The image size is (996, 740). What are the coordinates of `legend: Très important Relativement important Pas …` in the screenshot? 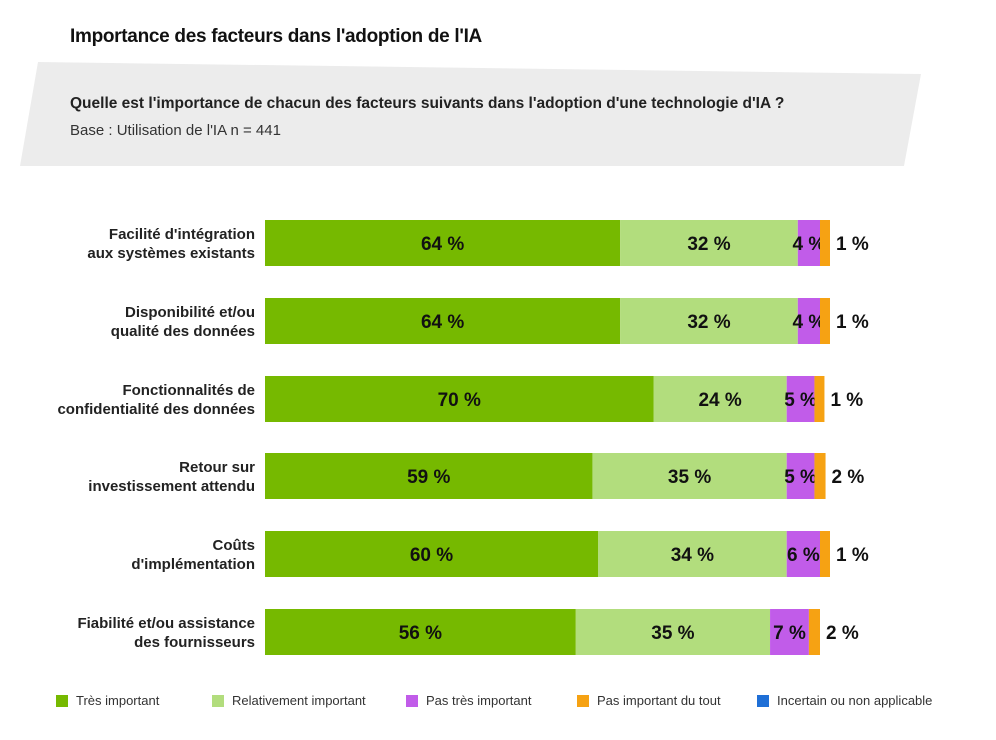 It's located at (516, 701).